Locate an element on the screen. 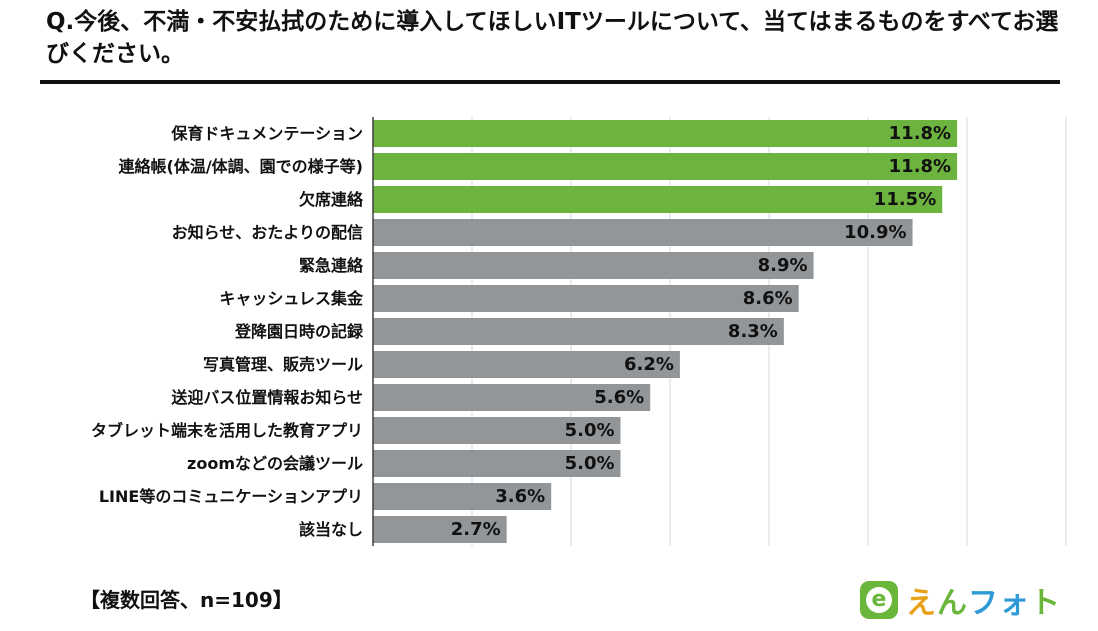  category-label: 緊急連絡 is located at coordinates (331, 265).